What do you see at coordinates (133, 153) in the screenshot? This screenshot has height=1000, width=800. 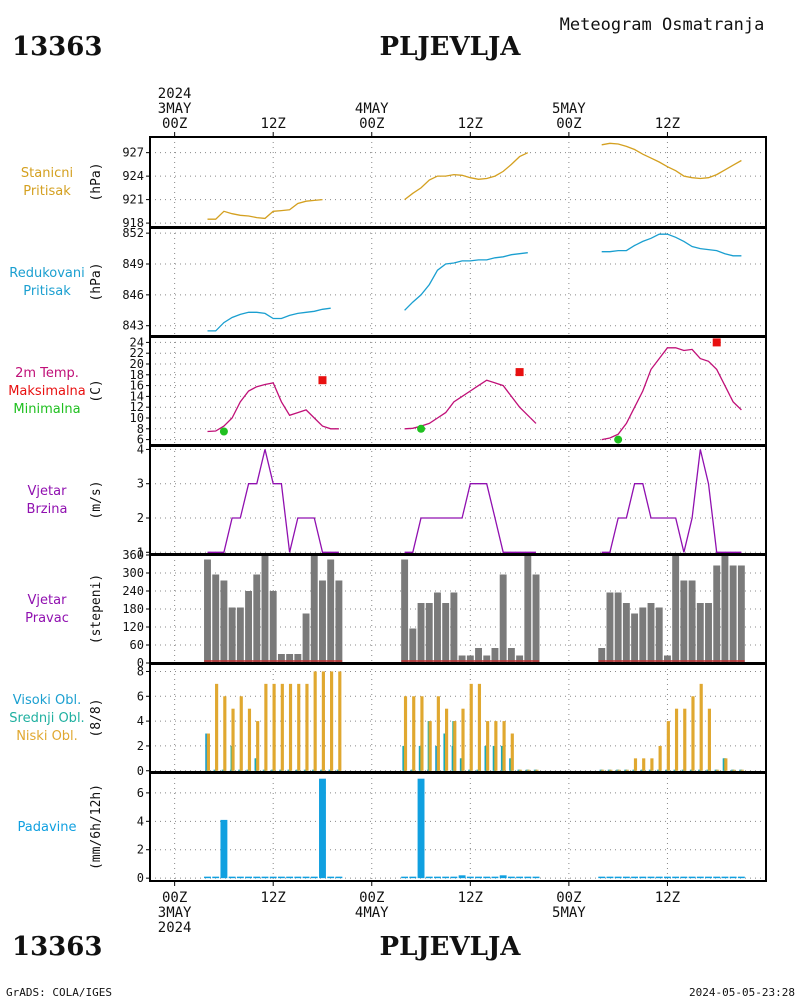 I see `y-tick-label: 927` at bounding box center [133, 153].